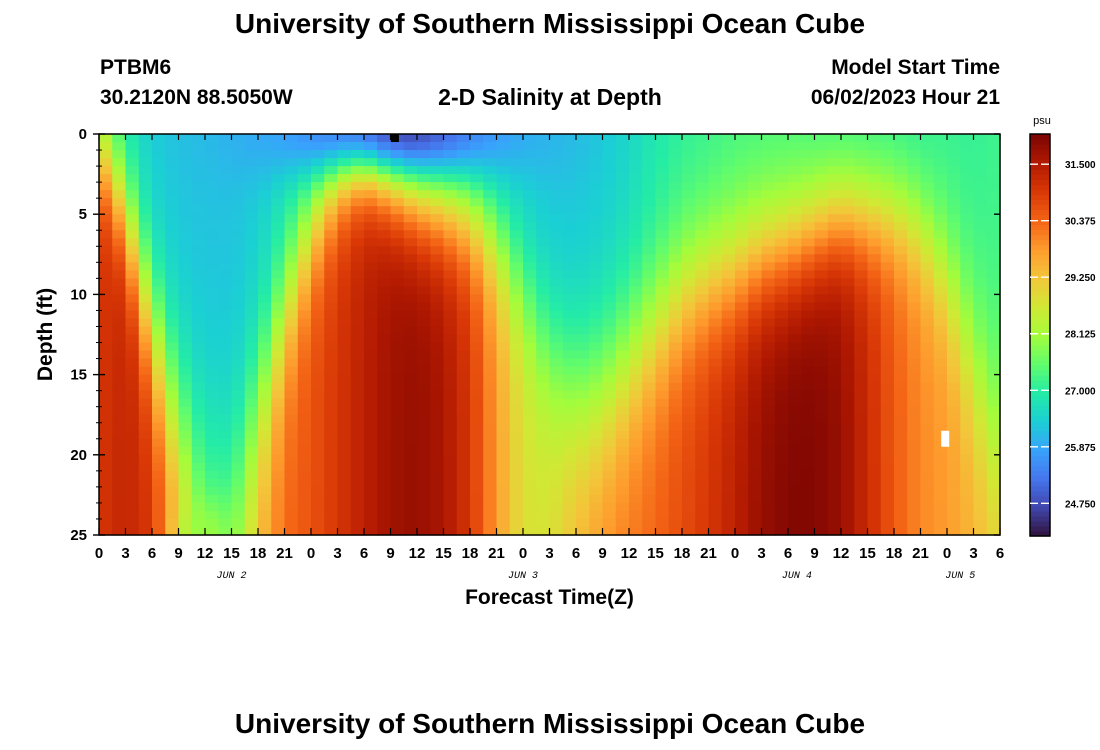 Image resolution: width=1100 pixels, height=750 pixels. I want to click on x-tick-label: 6, so click(152, 553).